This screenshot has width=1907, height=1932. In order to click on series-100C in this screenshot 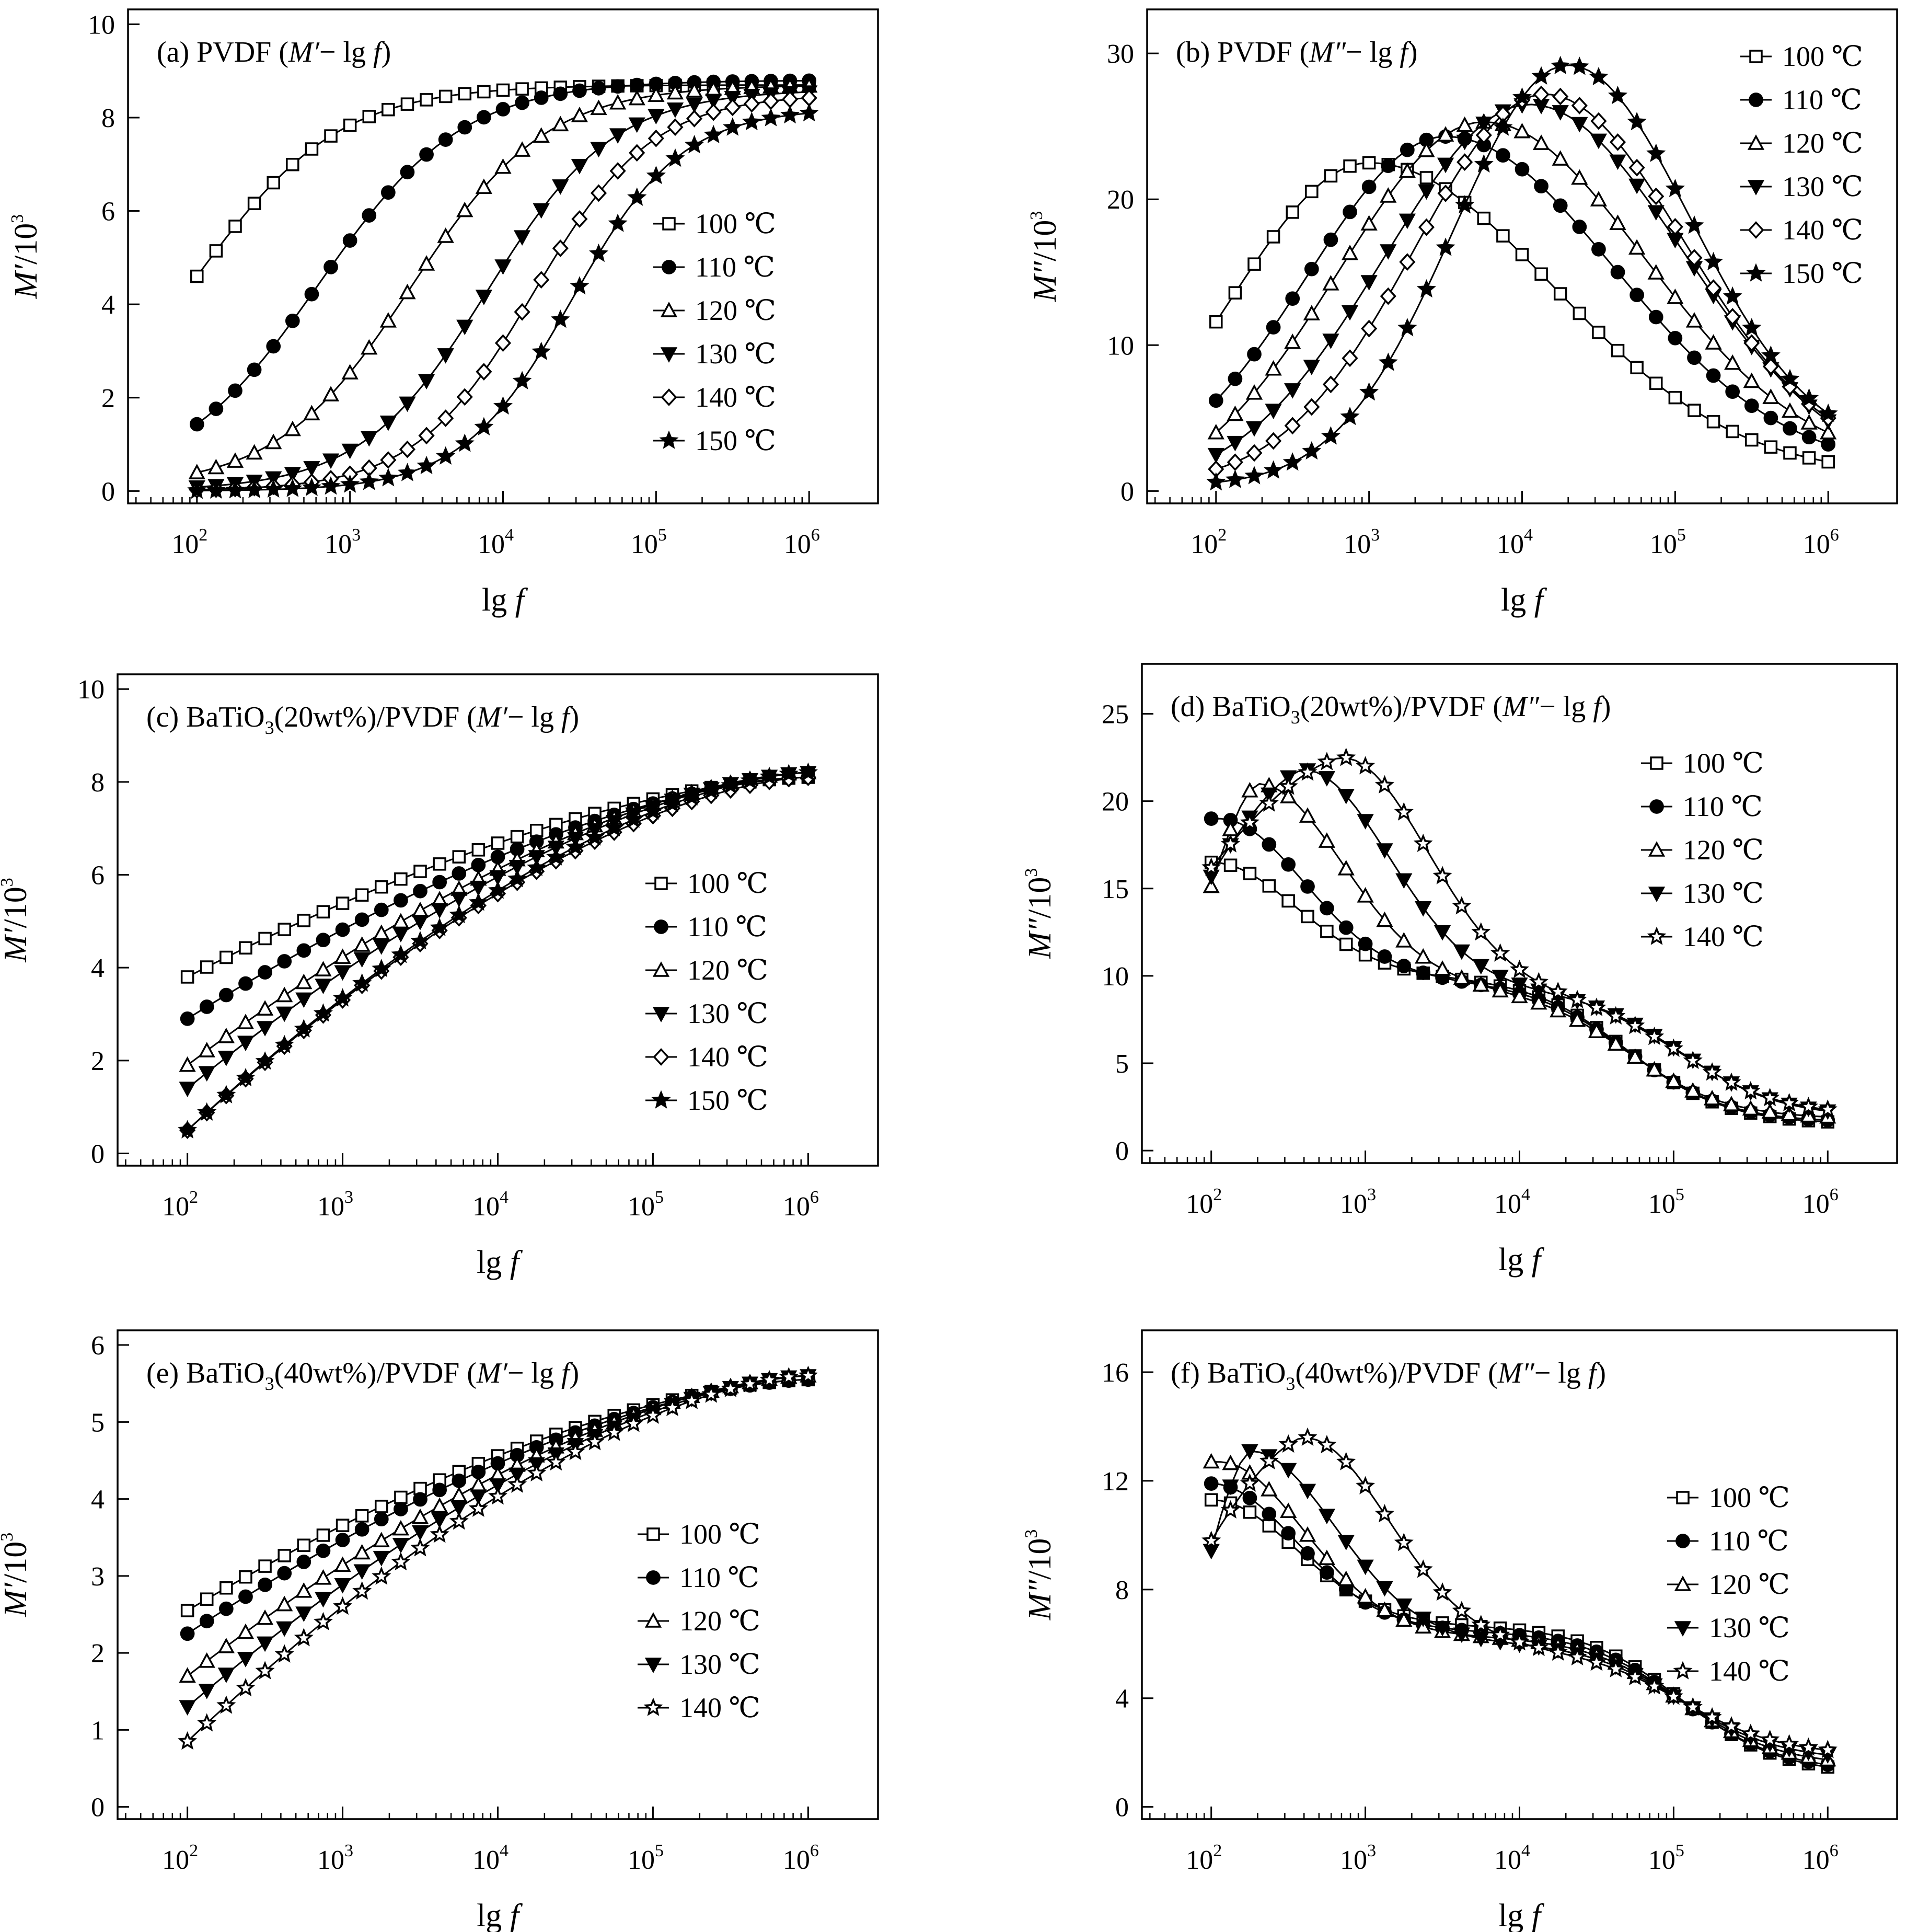, I will do `click(1522, 312)`.